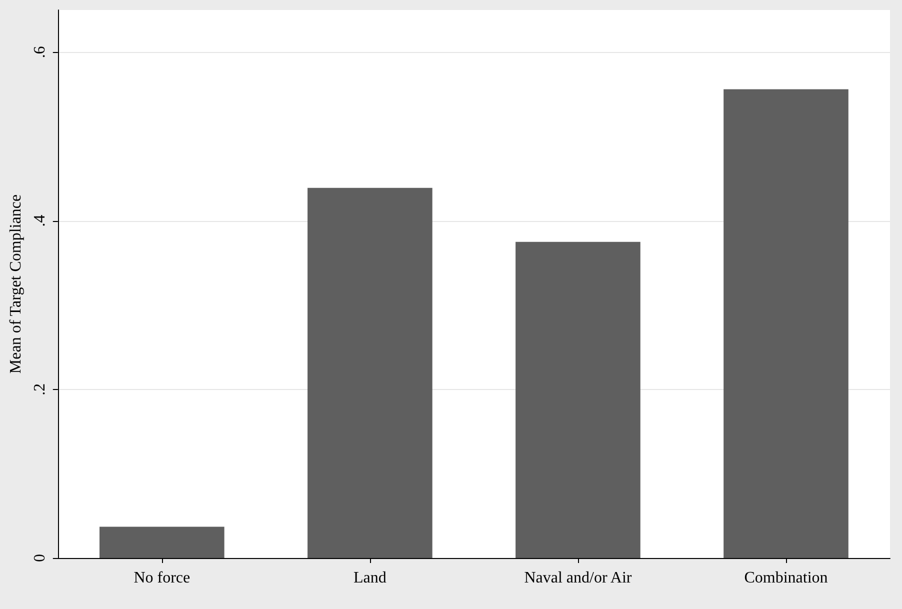 This screenshot has height=609, width=902. Describe the element at coordinates (39, 220) in the screenshot. I see `y-tick-label: .4` at that location.